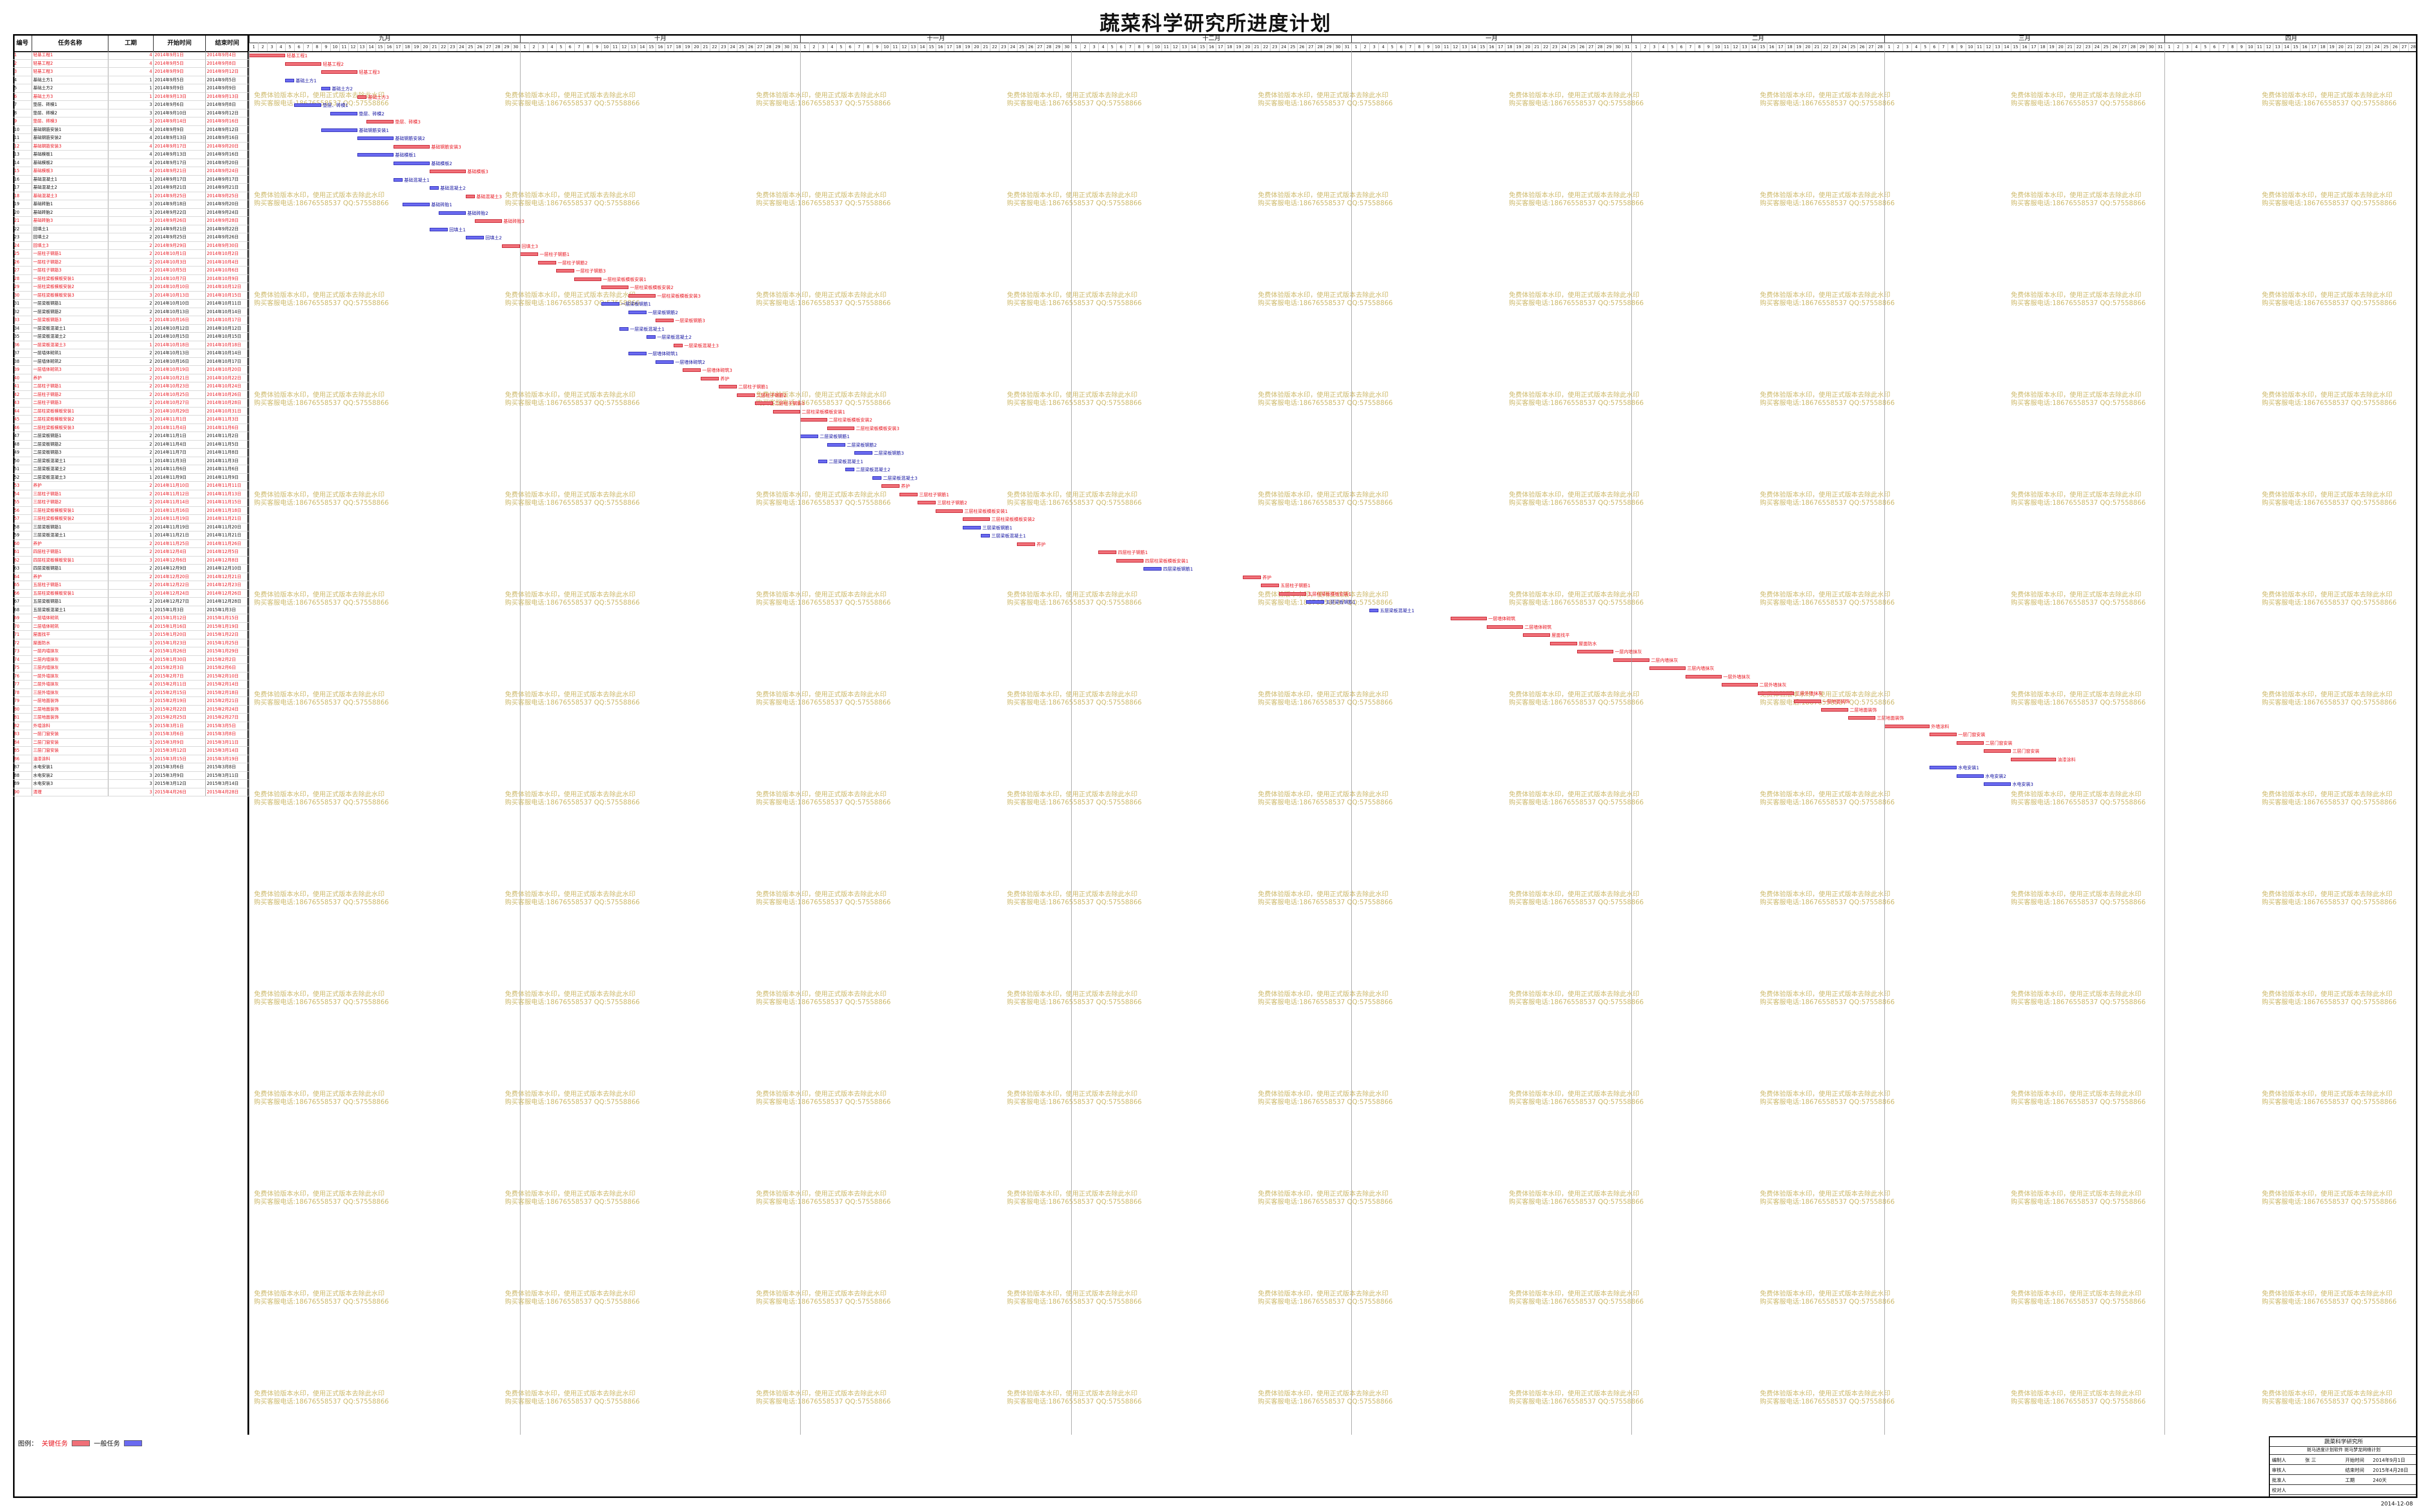  I want to click on gantt-bar-label: 一层墙体砌筑, so click(1502, 619).